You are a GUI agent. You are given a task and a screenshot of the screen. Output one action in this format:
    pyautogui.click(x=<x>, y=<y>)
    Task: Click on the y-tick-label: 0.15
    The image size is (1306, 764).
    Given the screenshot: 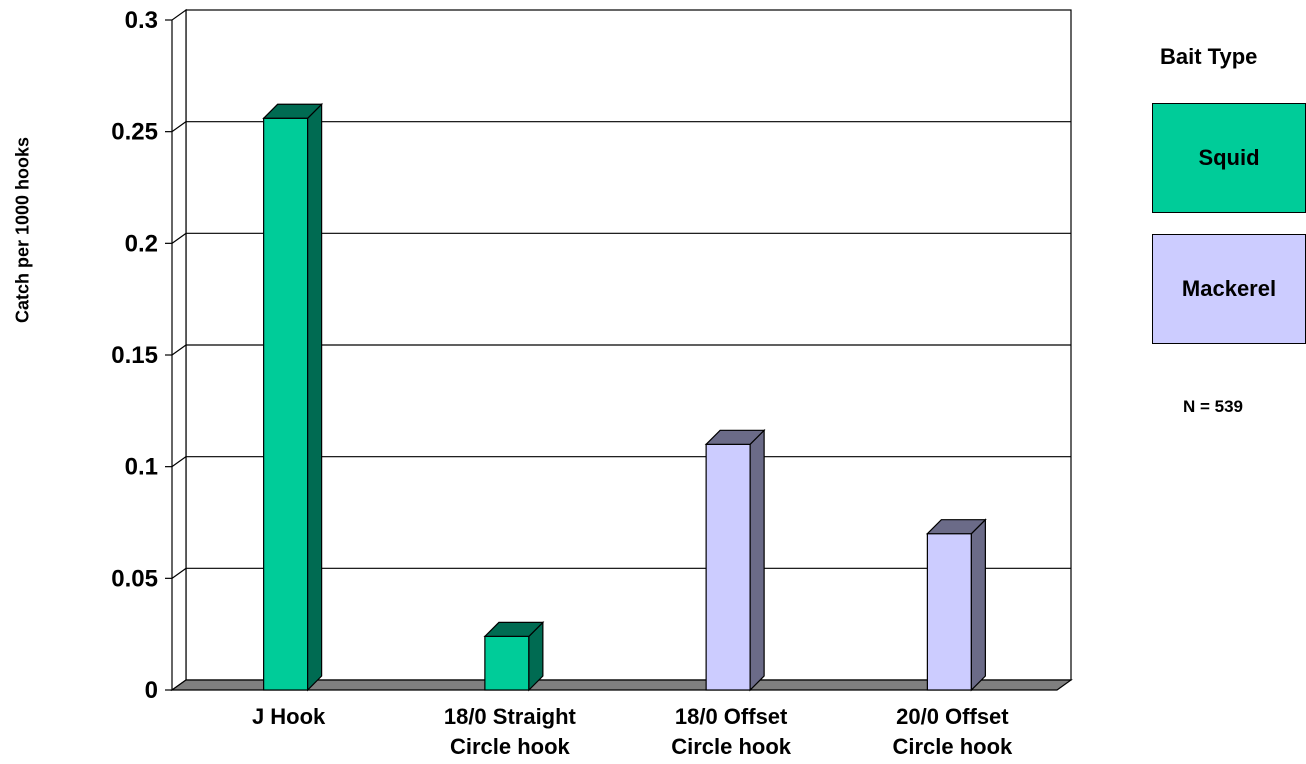 What is the action you would take?
    pyautogui.click(x=134, y=355)
    